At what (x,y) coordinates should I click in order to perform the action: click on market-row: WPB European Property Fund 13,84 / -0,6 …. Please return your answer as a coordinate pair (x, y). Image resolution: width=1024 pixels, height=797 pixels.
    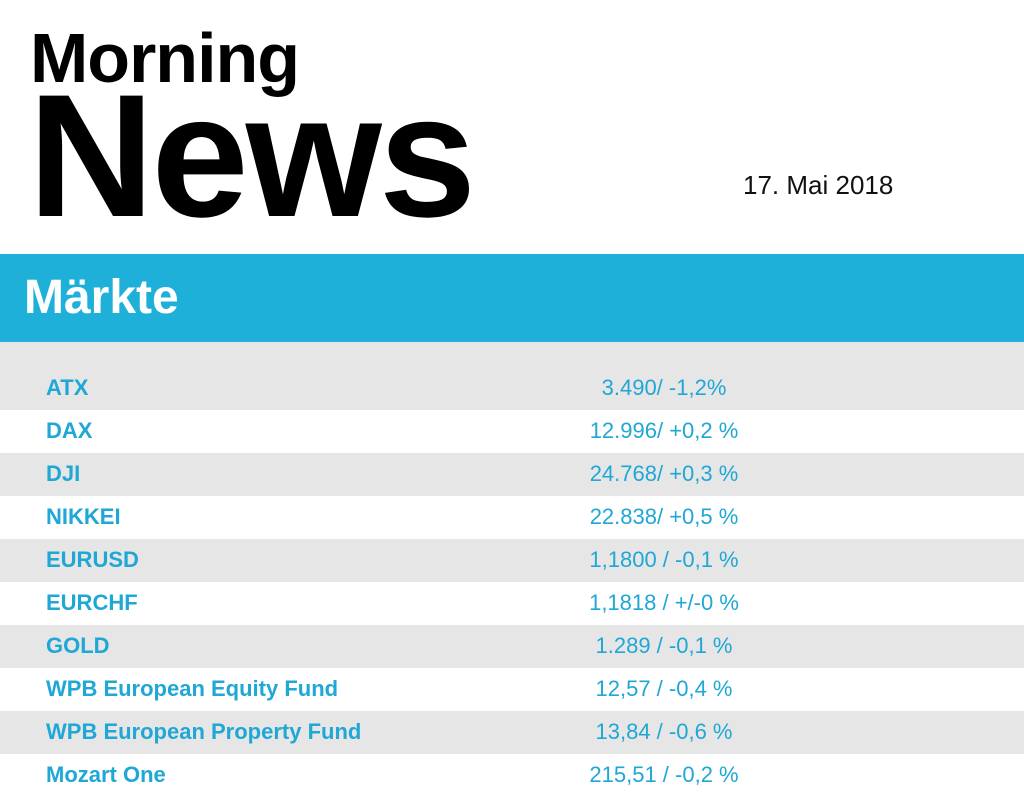
    Looking at the image, I should click on (512, 732).